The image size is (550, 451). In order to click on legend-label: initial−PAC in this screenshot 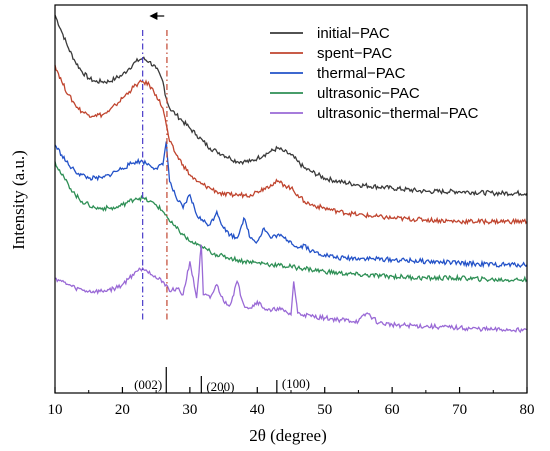, I will do `click(353, 33)`.